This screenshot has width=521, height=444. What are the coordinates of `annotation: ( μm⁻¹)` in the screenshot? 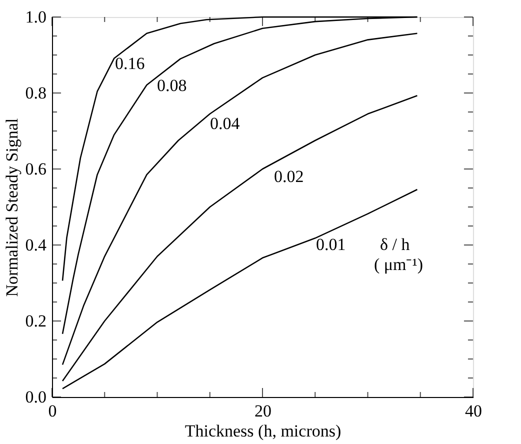 It's located at (399, 264).